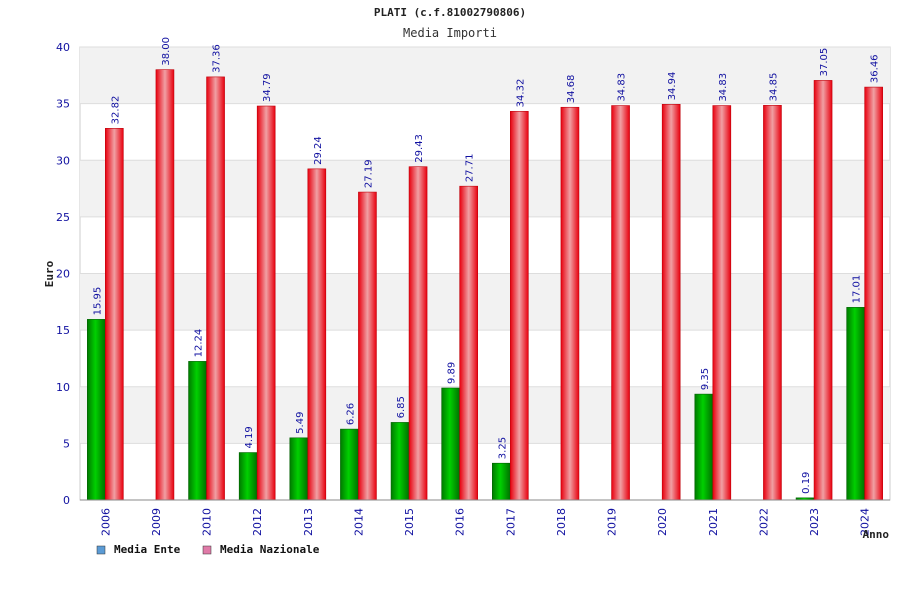 The width and height of the screenshot is (900, 600). What do you see at coordinates (165, 285) in the screenshot?
I see `bar-media-nazionale-2009` at bounding box center [165, 285].